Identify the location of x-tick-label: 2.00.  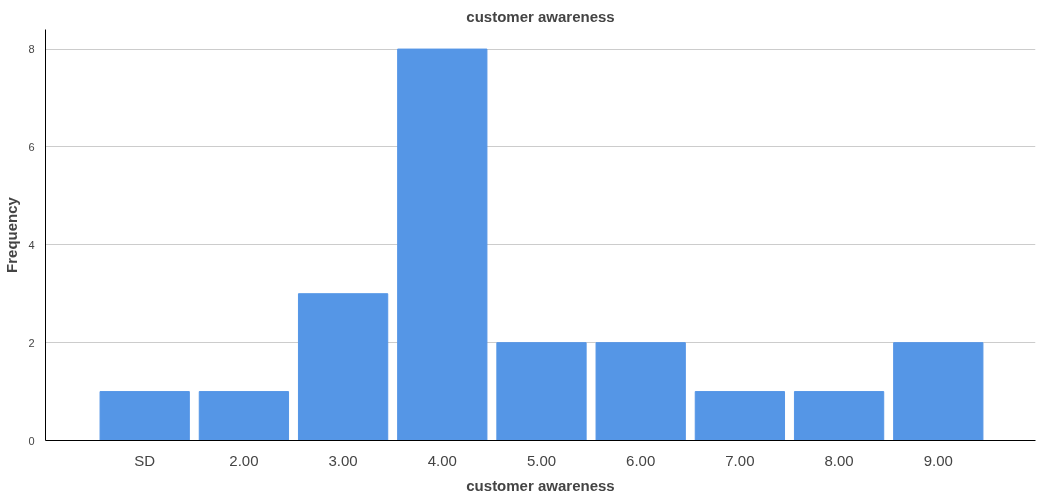
(244, 460).